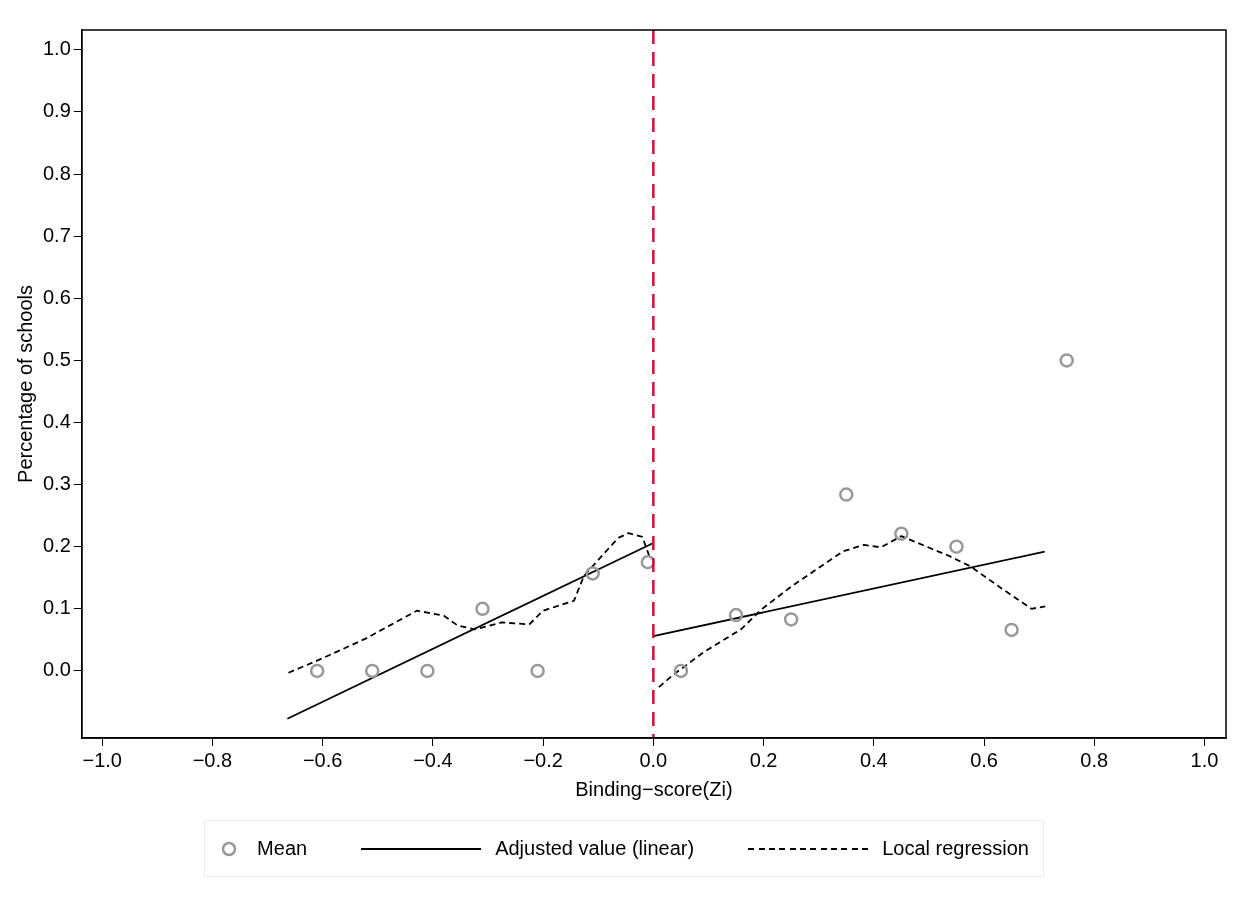  What do you see at coordinates (595, 848) in the screenshot?
I see `legend-label: Adjusted value (linear)` at bounding box center [595, 848].